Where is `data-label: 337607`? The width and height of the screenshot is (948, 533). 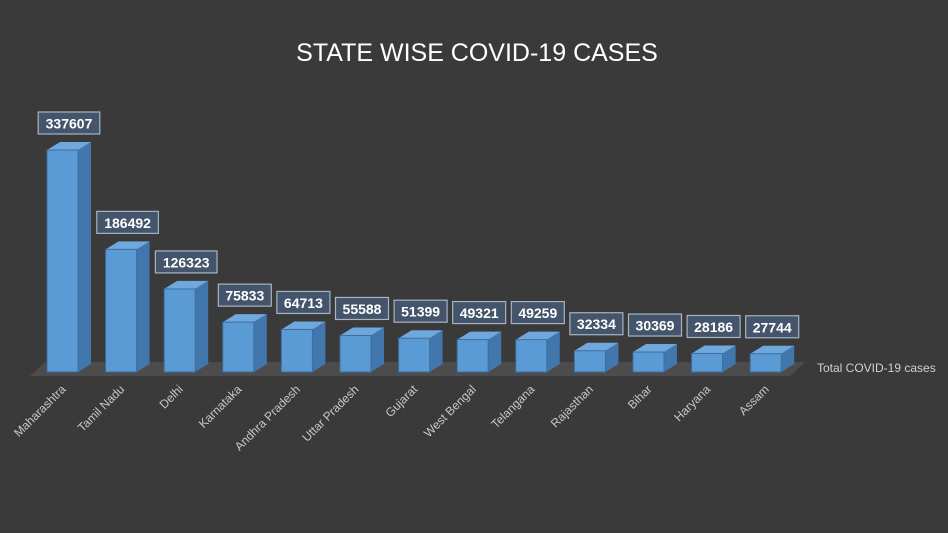 data-label: 337607 is located at coordinates (69, 123).